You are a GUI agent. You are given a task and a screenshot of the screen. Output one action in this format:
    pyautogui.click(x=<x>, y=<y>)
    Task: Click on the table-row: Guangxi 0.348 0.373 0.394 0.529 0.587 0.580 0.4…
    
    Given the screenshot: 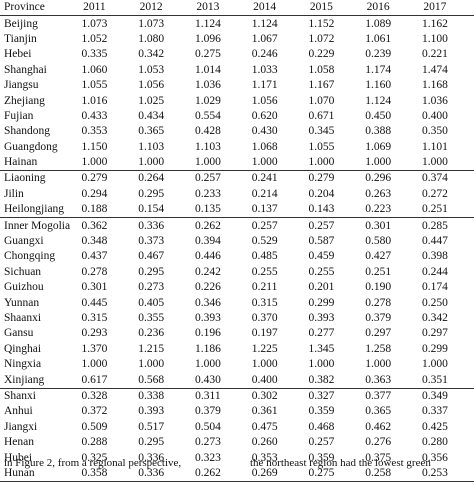 What is the action you would take?
    pyautogui.click(x=237, y=241)
    